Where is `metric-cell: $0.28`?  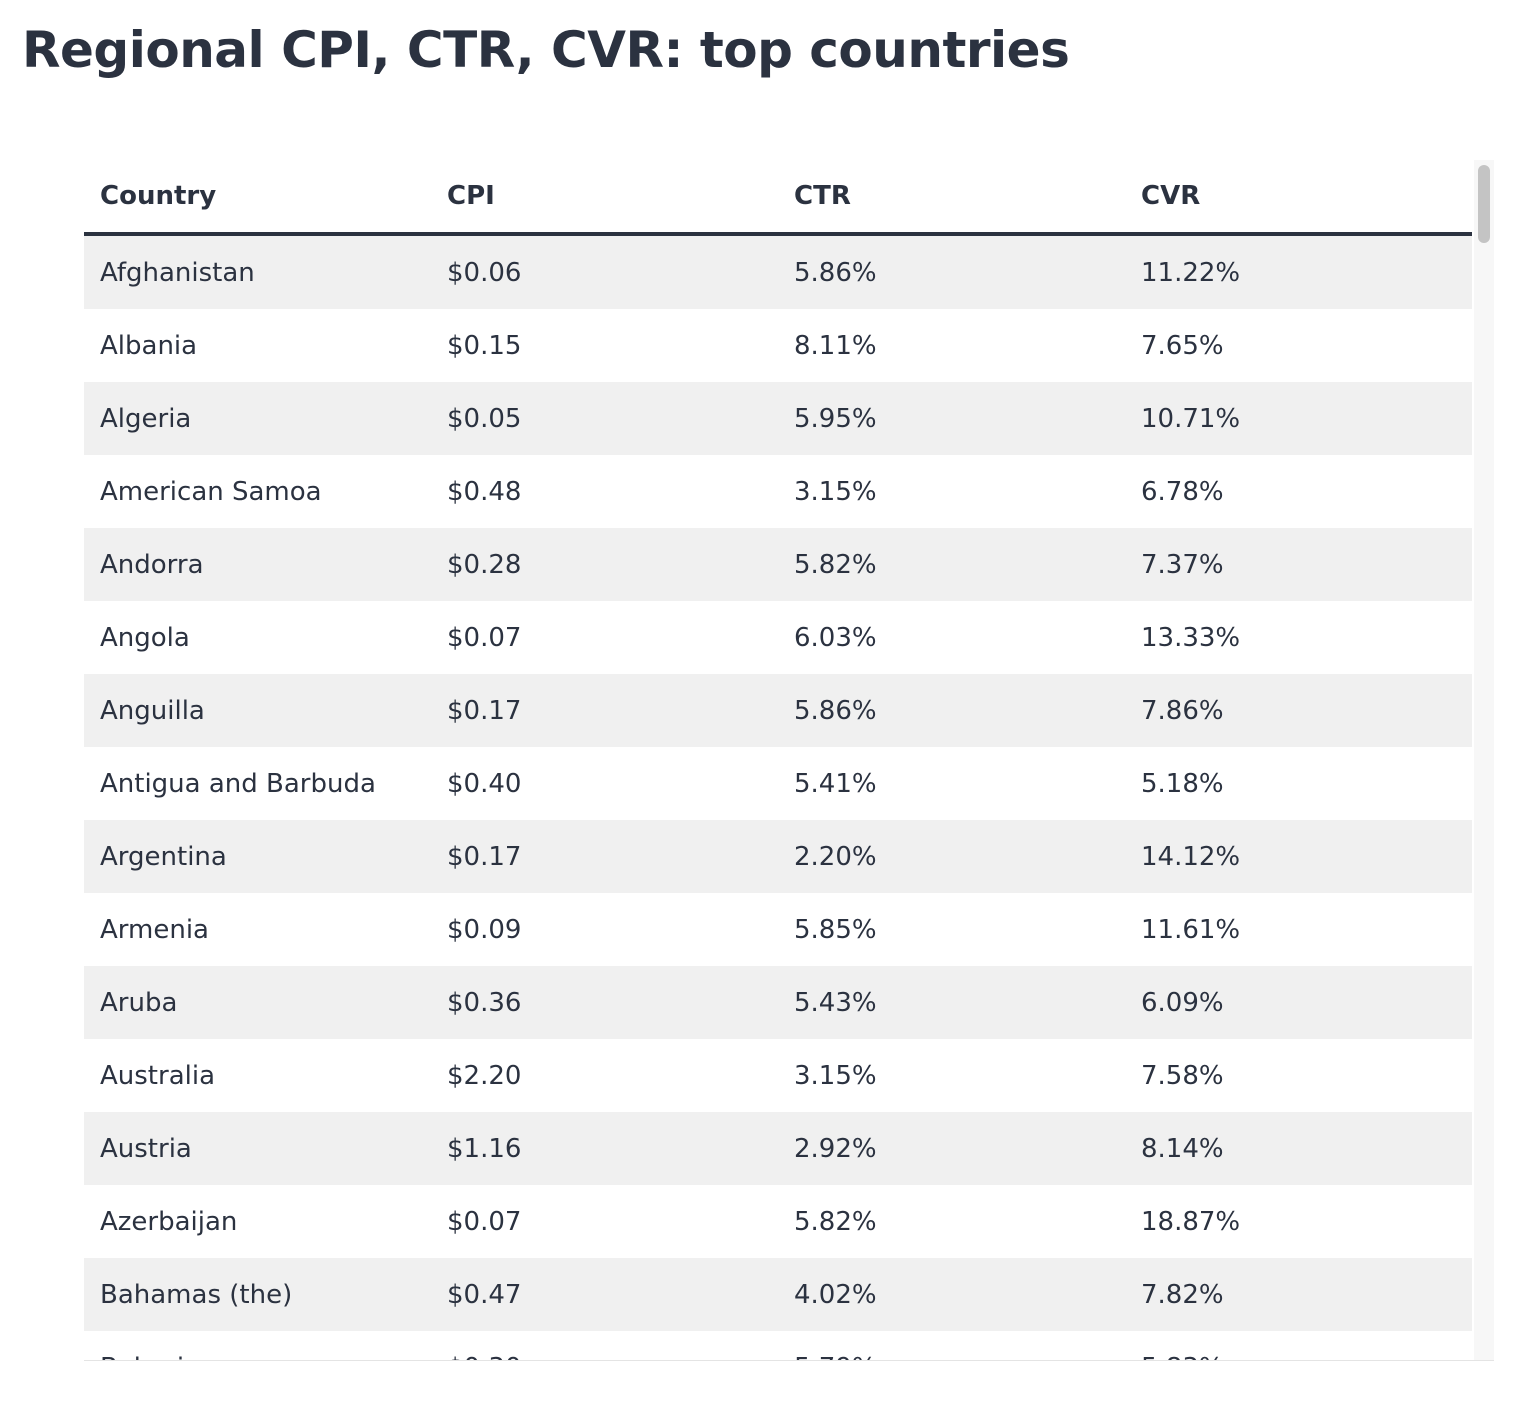 metric-cell: $0.28 is located at coordinates (604, 564).